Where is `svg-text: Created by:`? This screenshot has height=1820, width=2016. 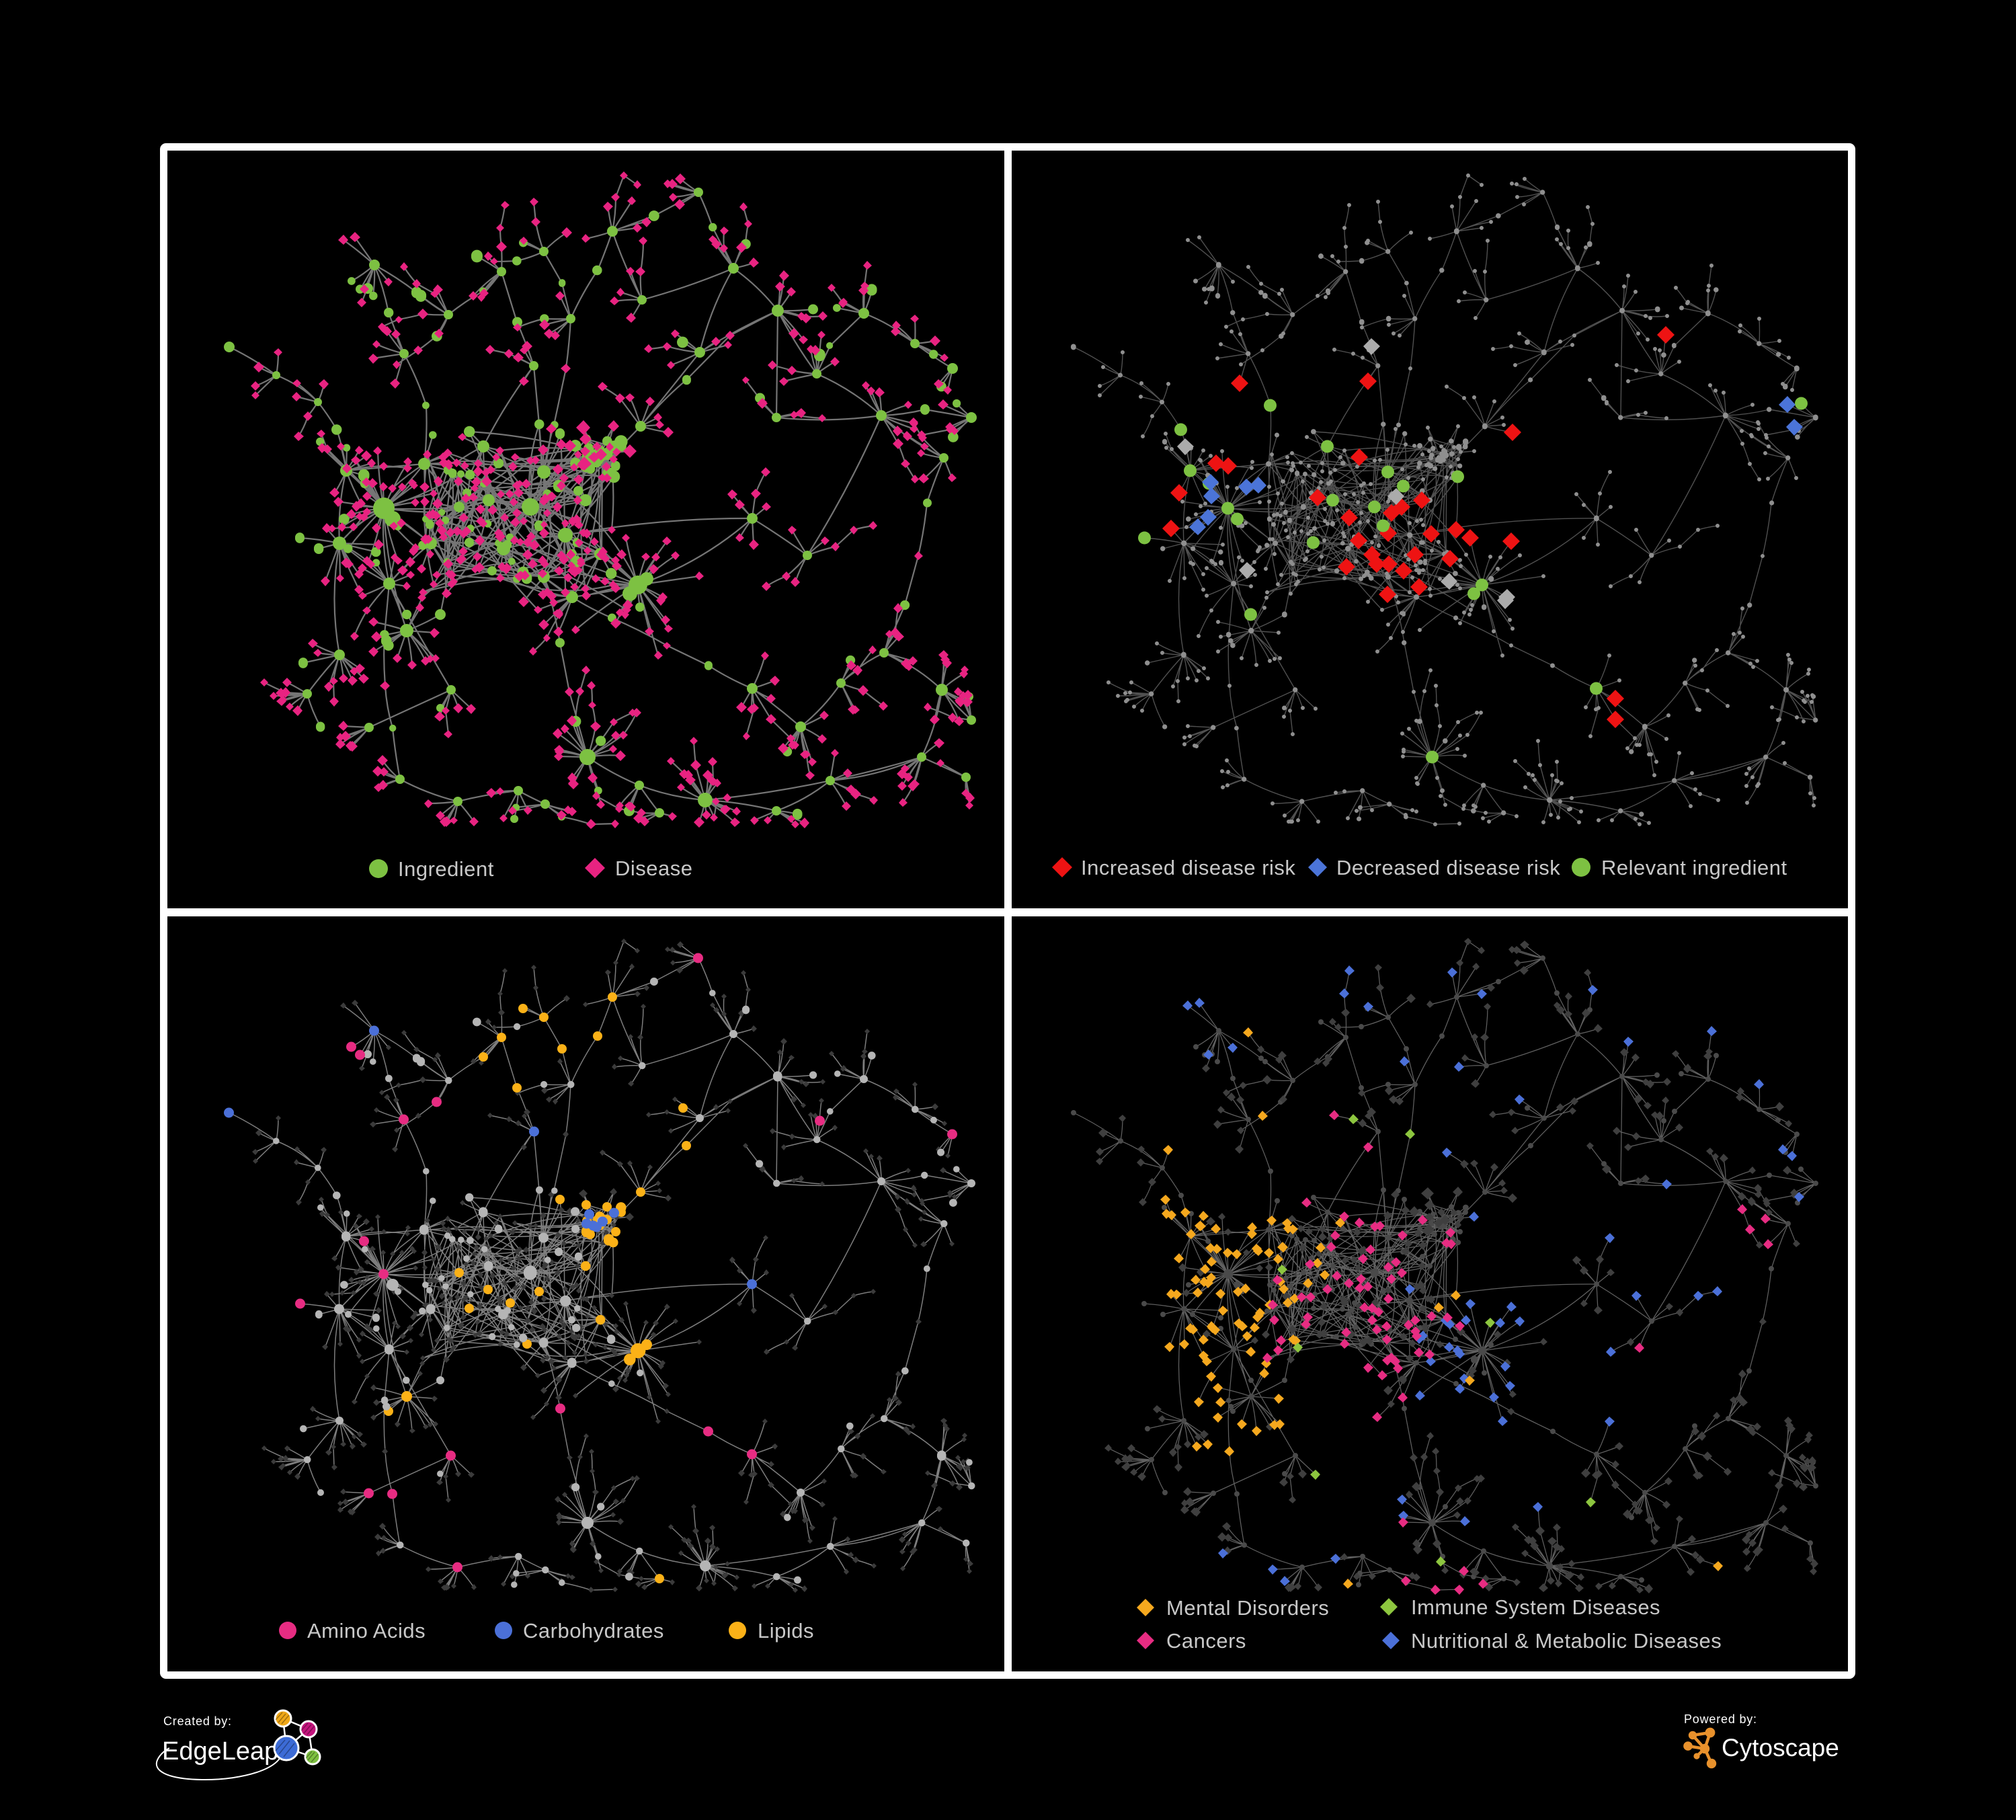 svg-text: Created by: is located at coordinates (197, 1721).